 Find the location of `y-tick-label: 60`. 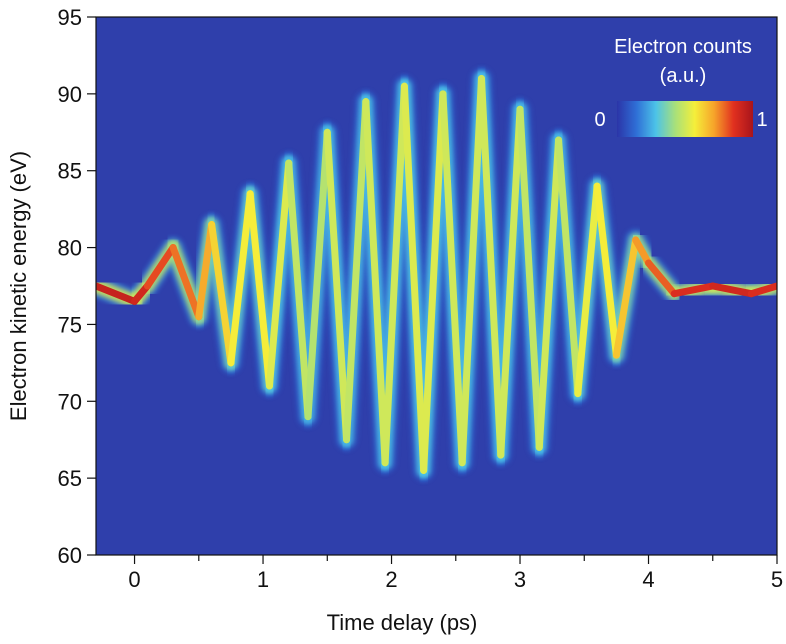

y-tick-label: 60 is located at coordinates (70, 555).